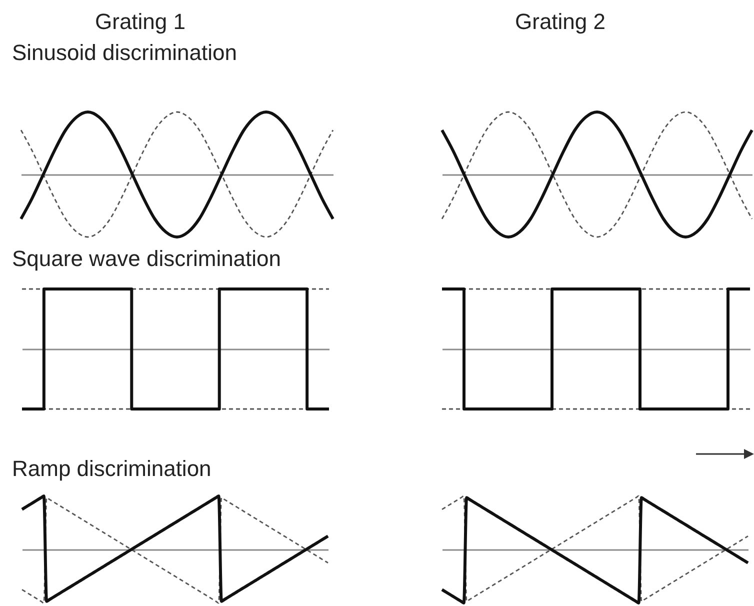 The height and width of the screenshot is (606, 754). What do you see at coordinates (140, 21) in the screenshot?
I see `chart-title: Grating 1` at bounding box center [140, 21].